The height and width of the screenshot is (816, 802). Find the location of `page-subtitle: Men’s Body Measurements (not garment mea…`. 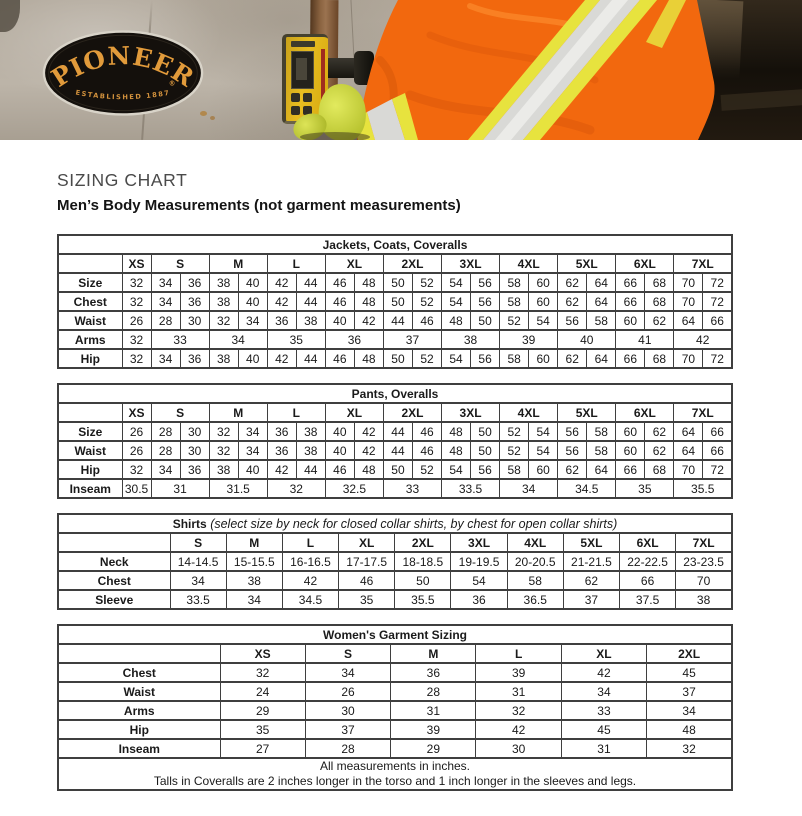

page-subtitle: Men’s Body Measurements (not garment mea… is located at coordinates (259, 205).